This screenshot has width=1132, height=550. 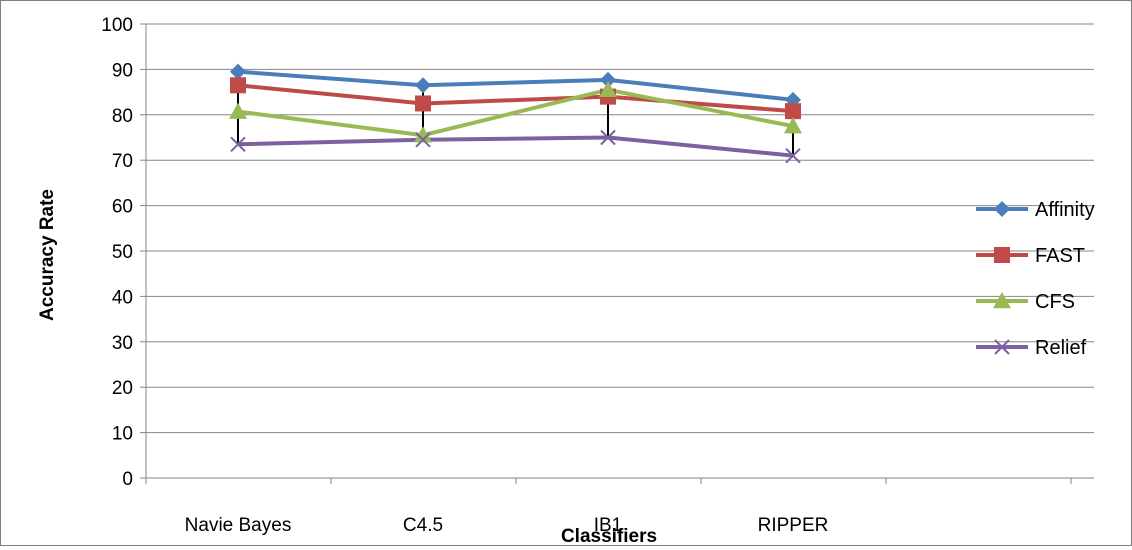 What do you see at coordinates (1060, 256) in the screenshot?
I see `legend-label-fast: FAST` at bounding box center [1060, 256].